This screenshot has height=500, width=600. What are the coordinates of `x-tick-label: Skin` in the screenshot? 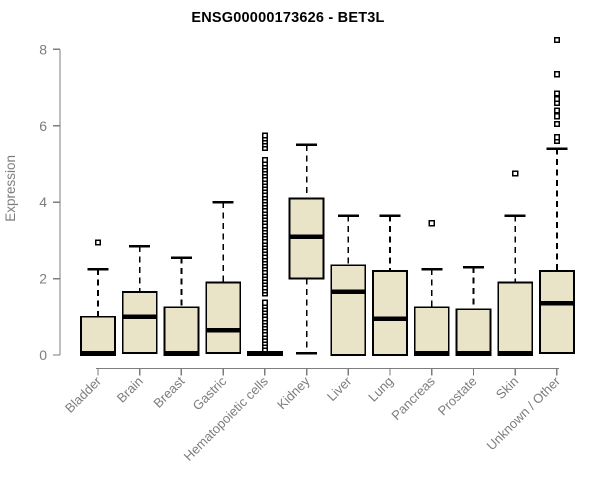 It's located at (507, 388).